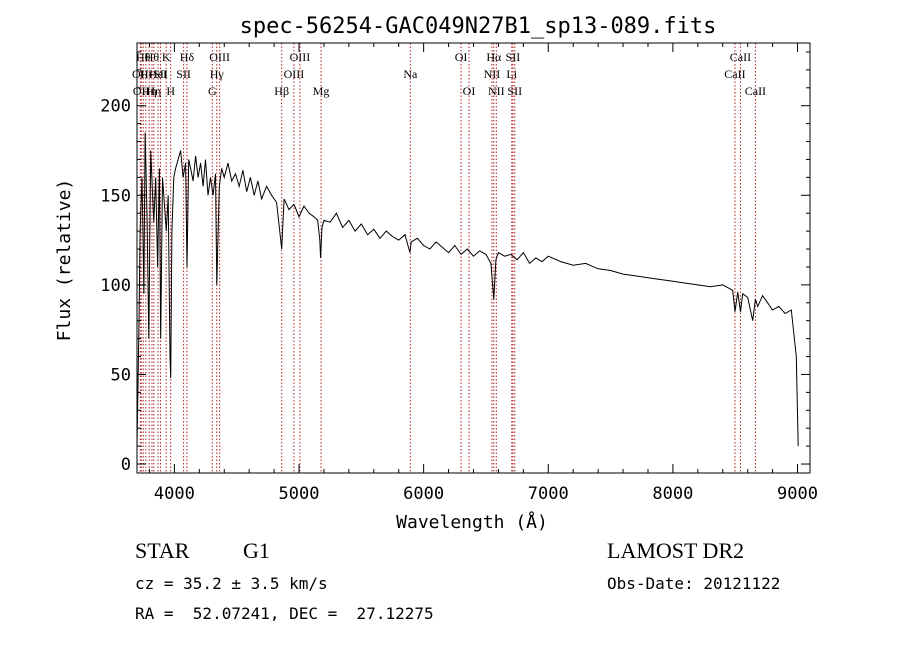 This screenshot has height=649, width=900. I want to click on chart-title: spec-56254-GAC049N27B1_sp13-089.fits, so click(478, 26).